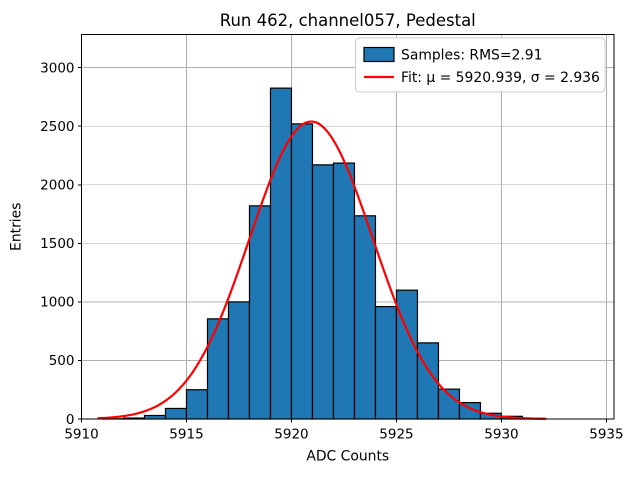 This screenshot has width=640, height=480. Describe the element at coordinates (291, 435) in the screenshot. I see `x-tick-label: 5920` at that location.